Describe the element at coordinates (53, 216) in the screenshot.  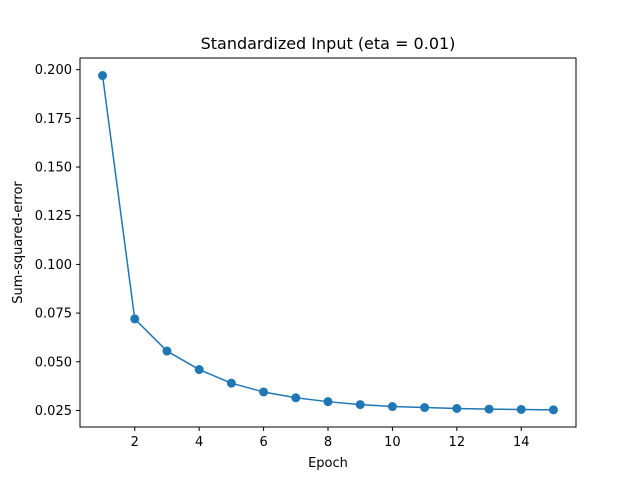
I see `y-tick-label: 0.125` at that location.